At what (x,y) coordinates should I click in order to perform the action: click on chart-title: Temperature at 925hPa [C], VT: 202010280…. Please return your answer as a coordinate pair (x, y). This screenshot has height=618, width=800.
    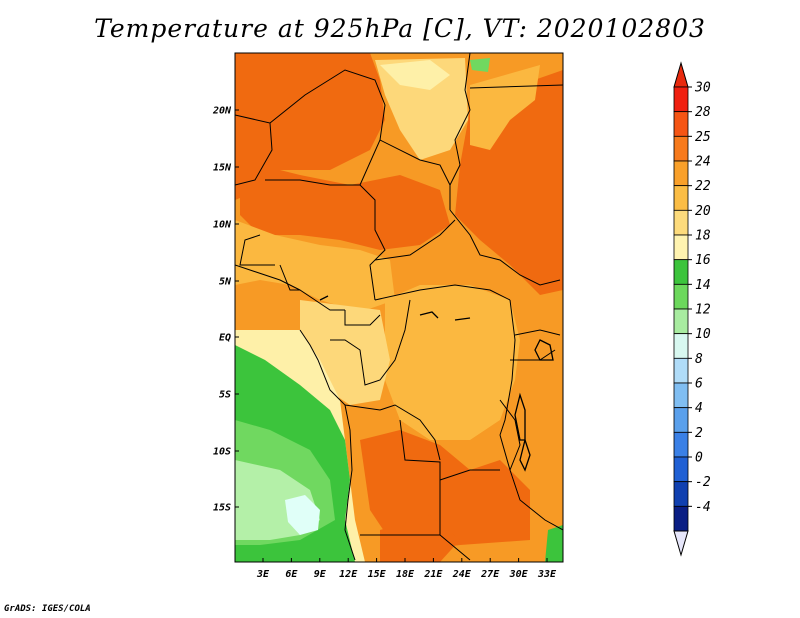
    Looking at the image, I should click on (400, 28).